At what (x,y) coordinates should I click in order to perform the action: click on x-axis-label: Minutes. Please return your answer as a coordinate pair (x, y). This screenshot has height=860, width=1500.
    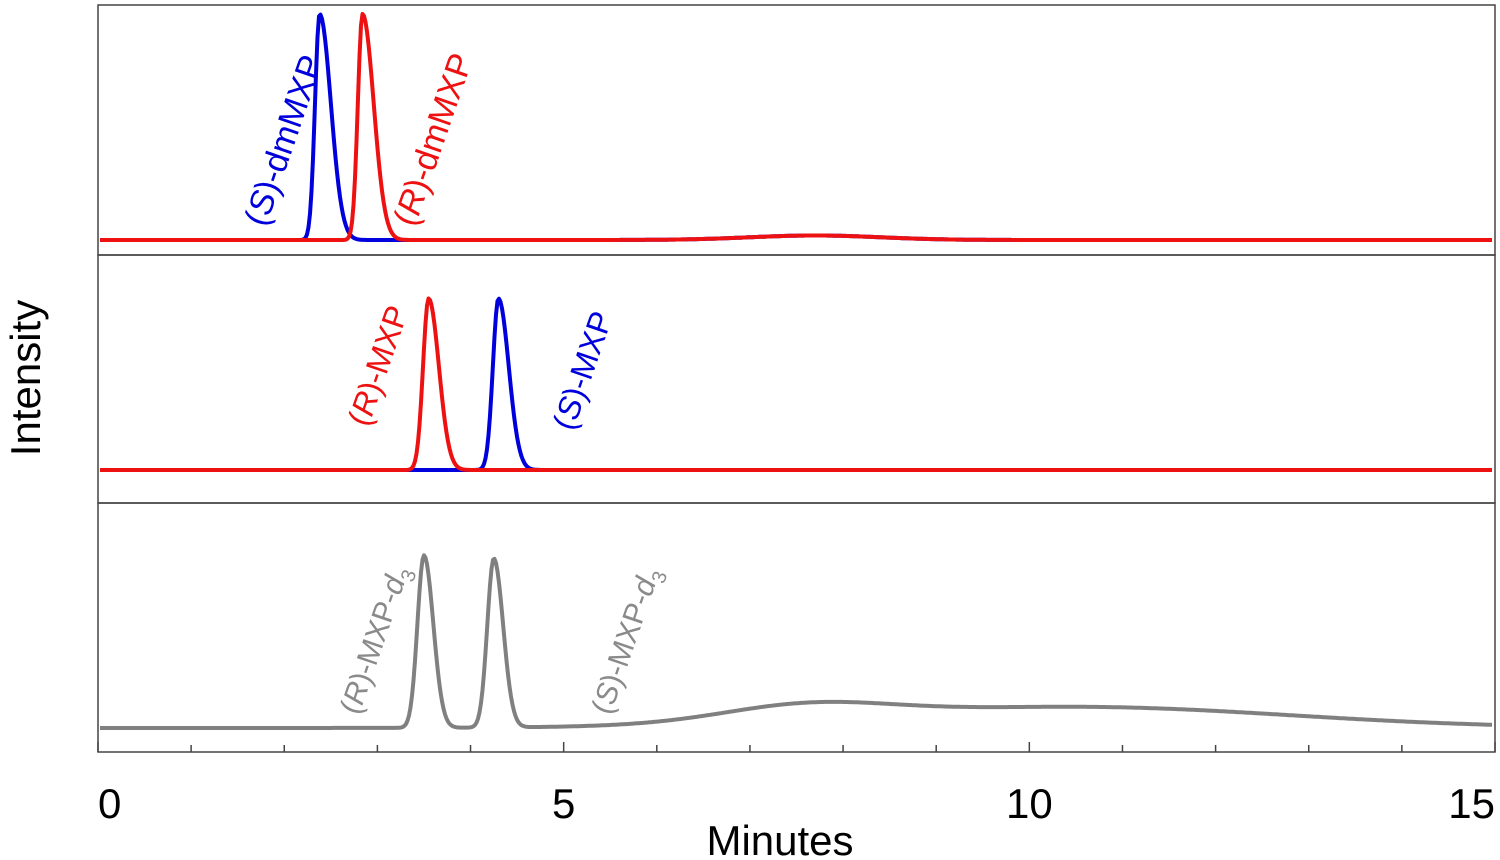
    Looking at the image, I should click on (779, 838).